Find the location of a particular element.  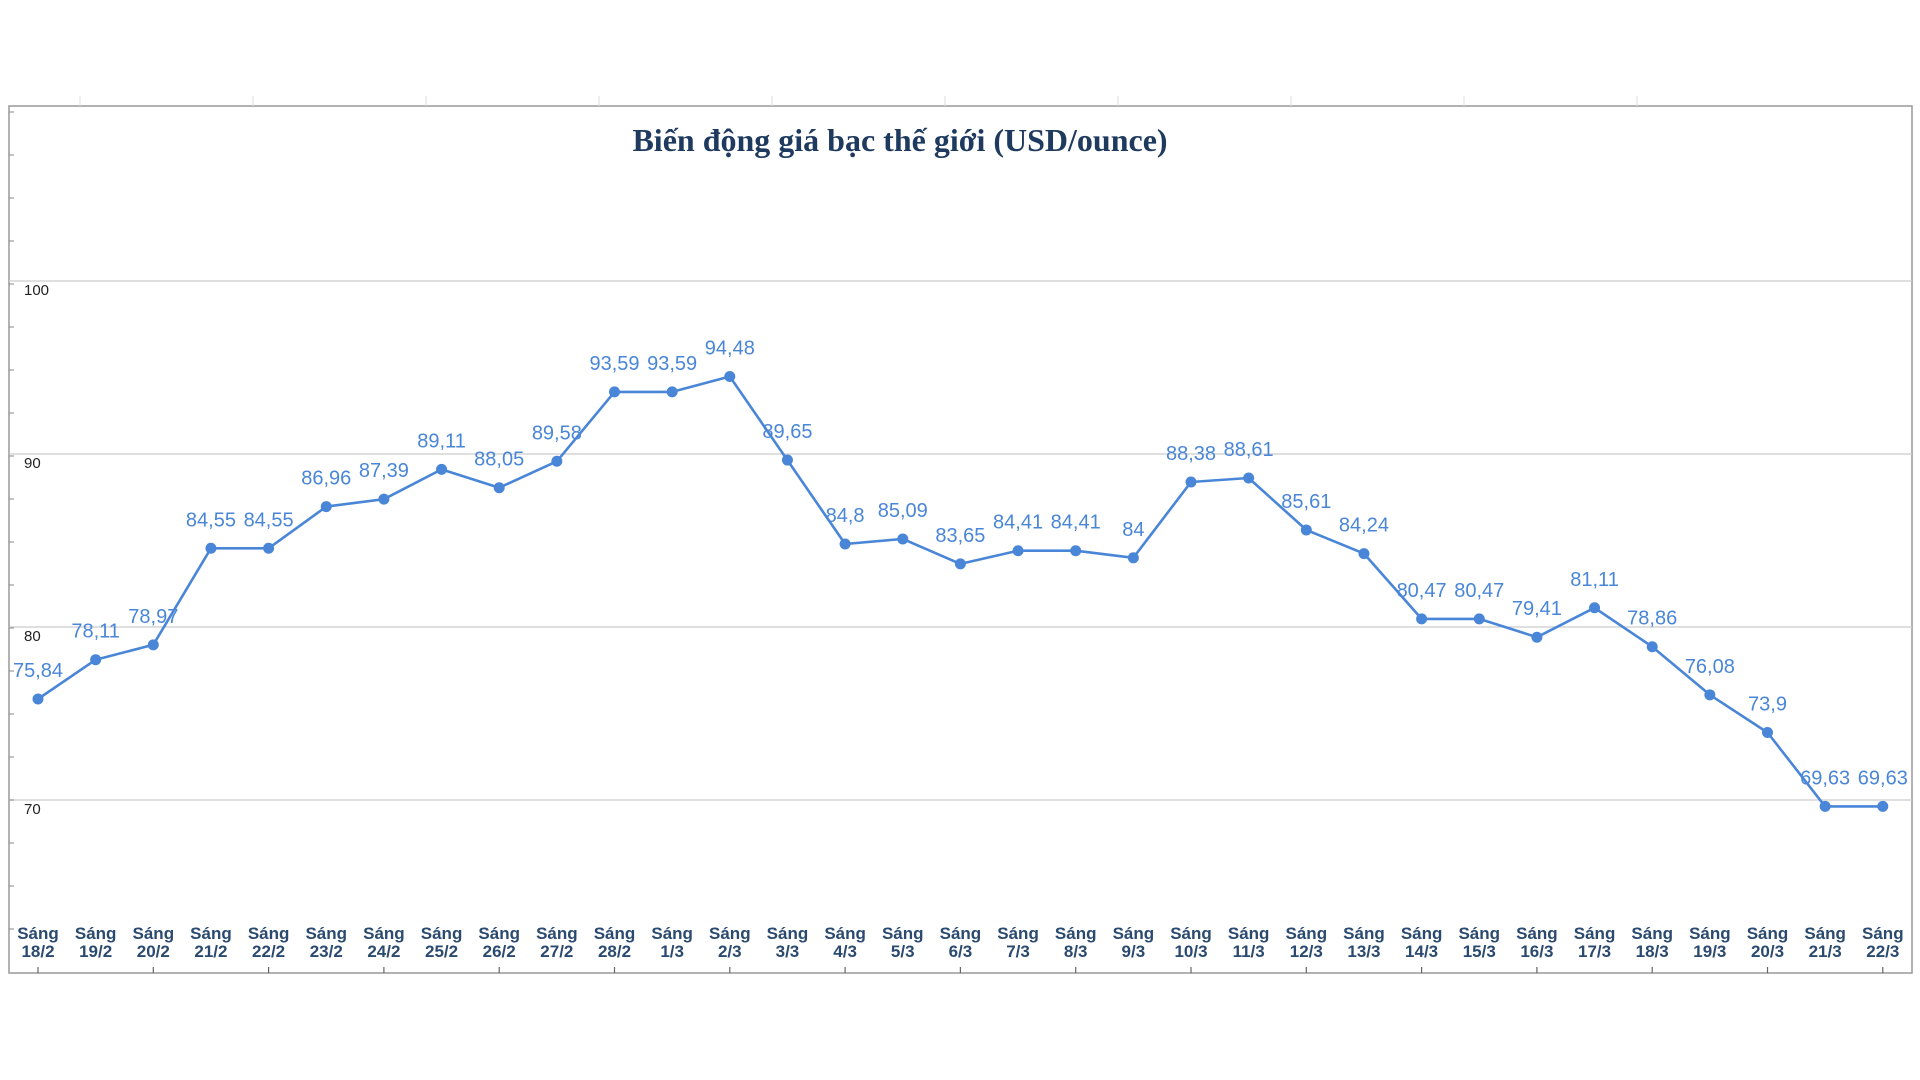

x-tick-label: 7/3 is located at coordinates (1018, 951).